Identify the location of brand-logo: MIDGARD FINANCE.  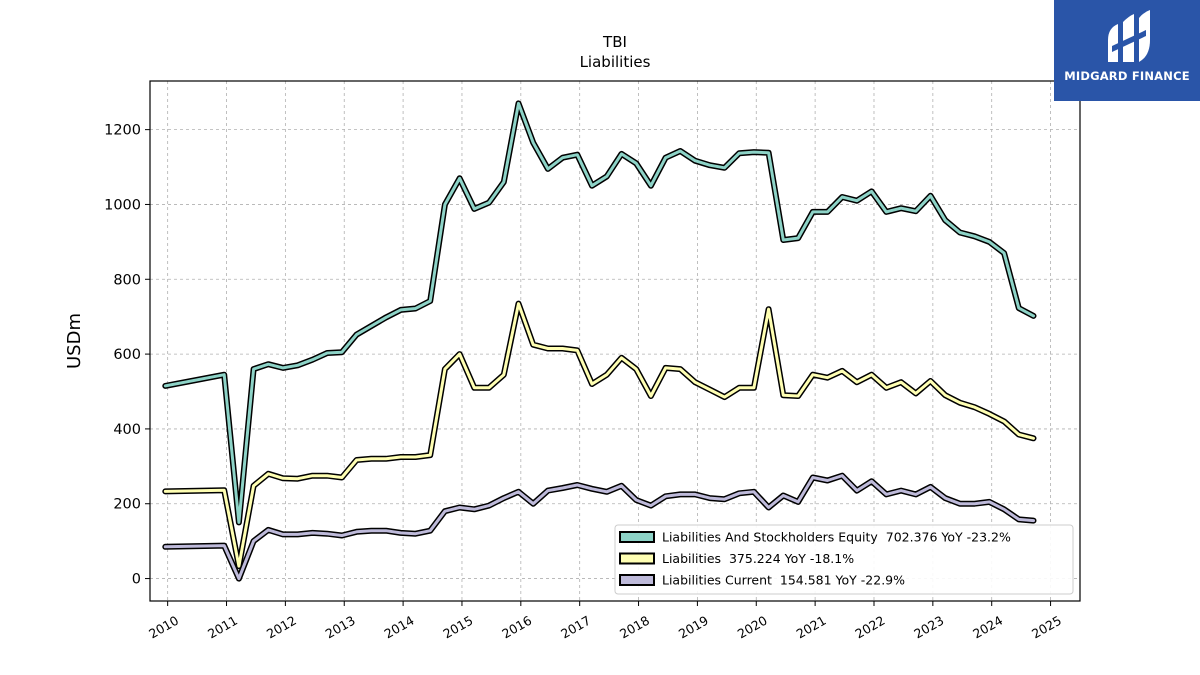
(1127, 50).